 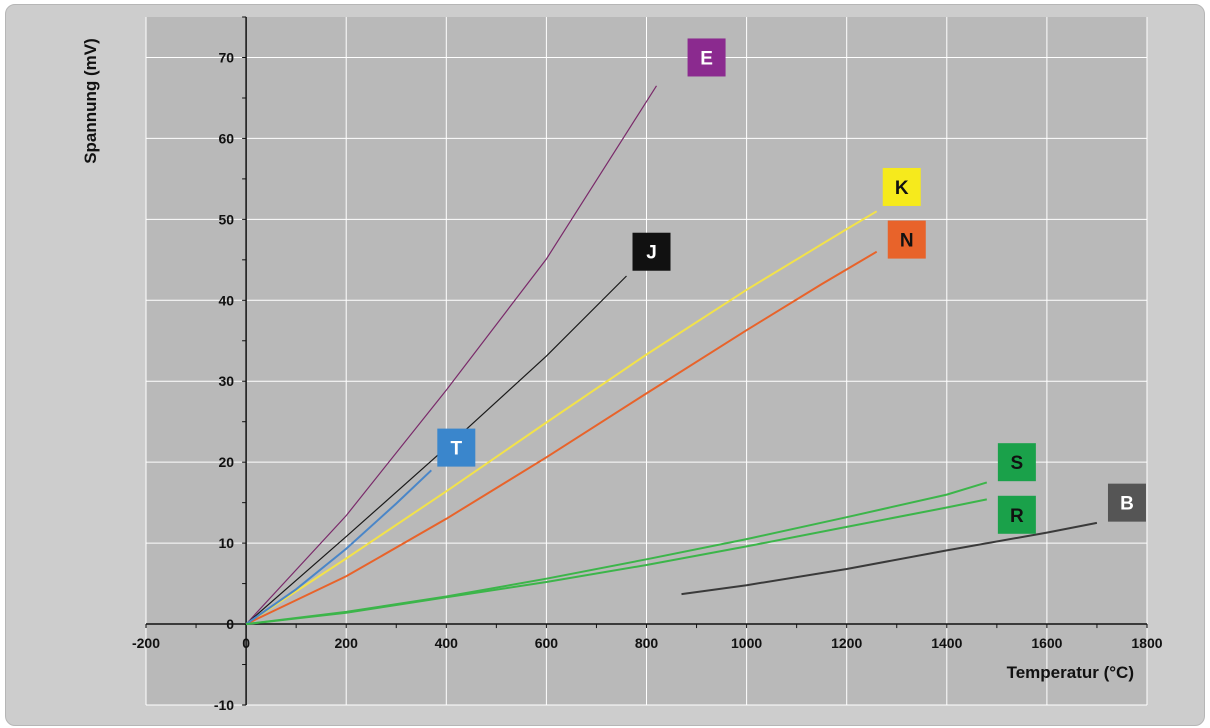 I want to click on series-label-t: T, so click(x=456, y=447).